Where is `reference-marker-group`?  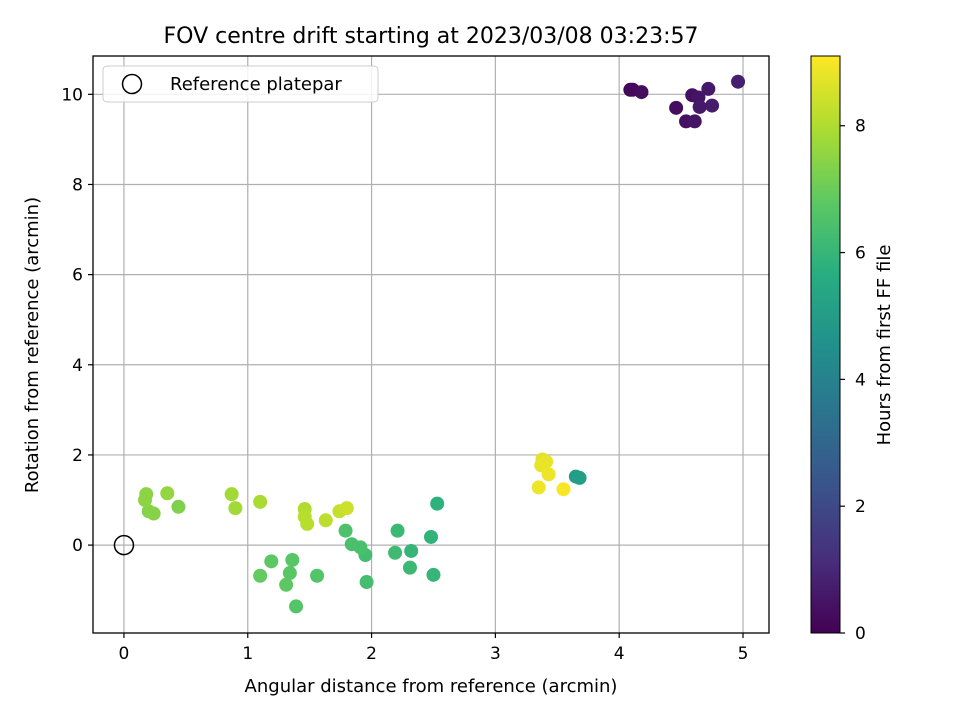 reference-marker-group is located at coordinates (124, 545).